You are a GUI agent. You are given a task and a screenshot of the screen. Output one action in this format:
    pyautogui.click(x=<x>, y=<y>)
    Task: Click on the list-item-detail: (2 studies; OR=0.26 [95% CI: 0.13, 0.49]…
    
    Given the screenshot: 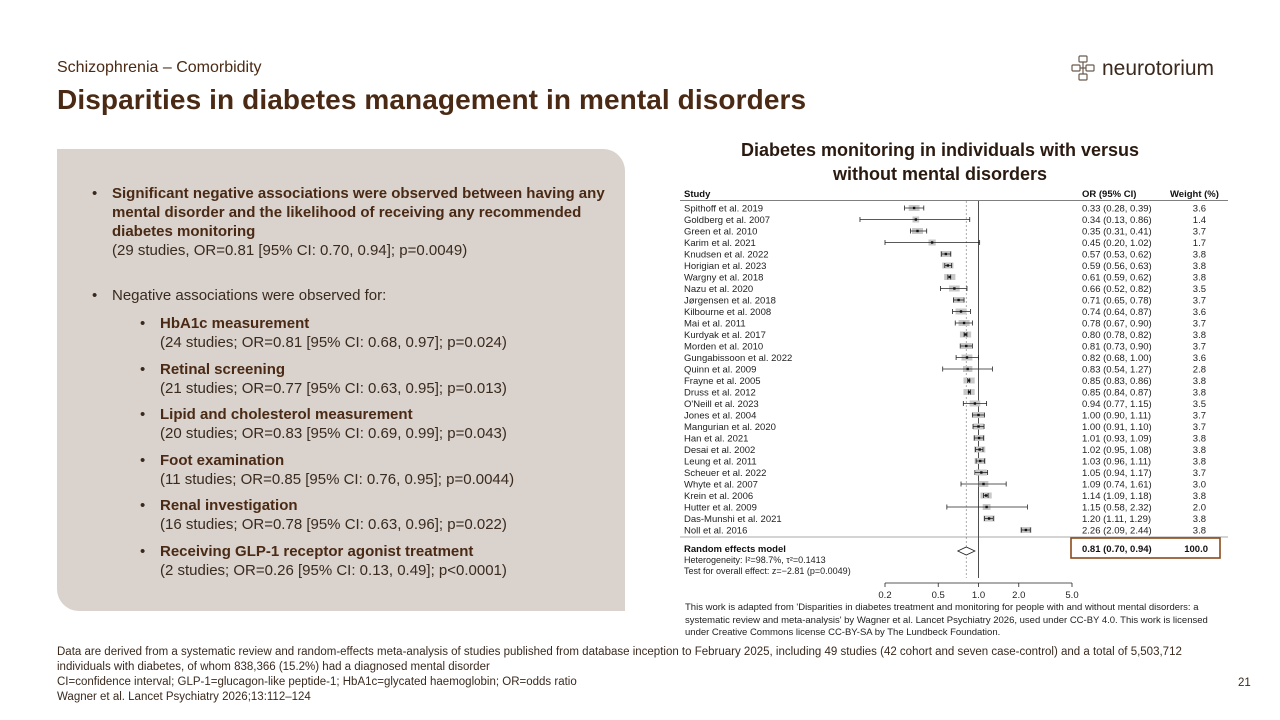 What is the action you would take?
    pyautogui.click(x=333, y=570)
    